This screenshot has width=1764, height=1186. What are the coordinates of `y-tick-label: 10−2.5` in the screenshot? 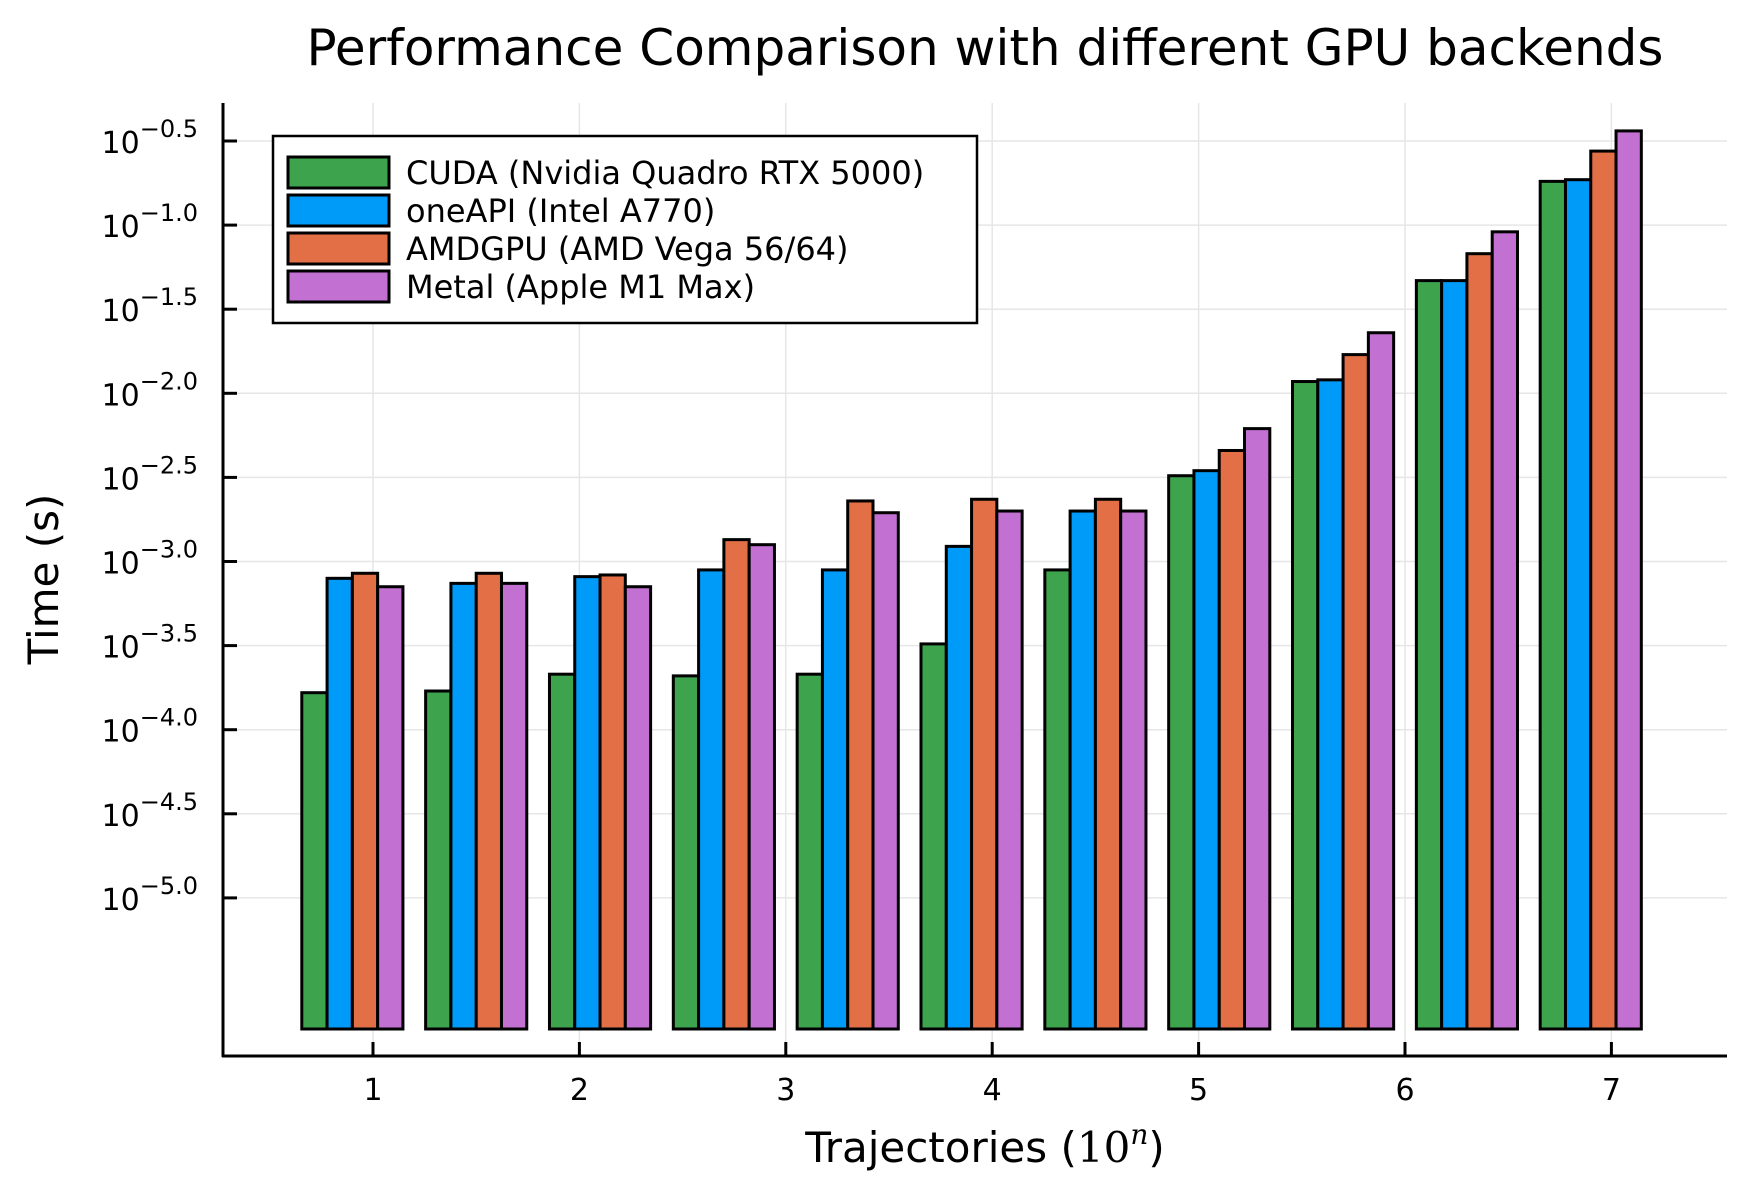 It's located at (150, 474).